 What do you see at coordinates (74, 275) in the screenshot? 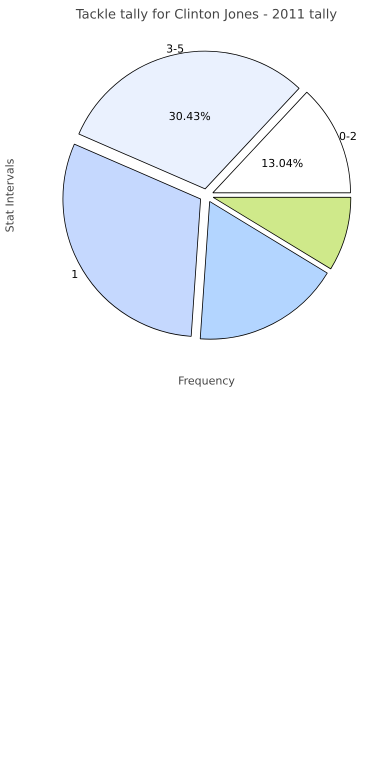
I see `slice-label: 1` at bounding box center [74, 275].